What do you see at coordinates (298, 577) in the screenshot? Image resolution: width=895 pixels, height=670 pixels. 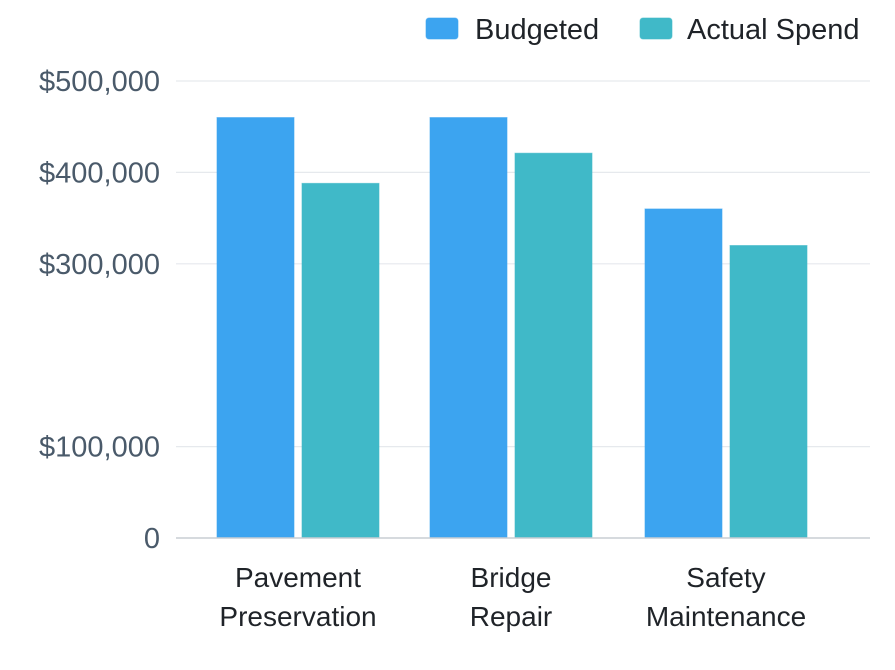 I see `x-category-label: Pavement` at bounding box center [298, 577].